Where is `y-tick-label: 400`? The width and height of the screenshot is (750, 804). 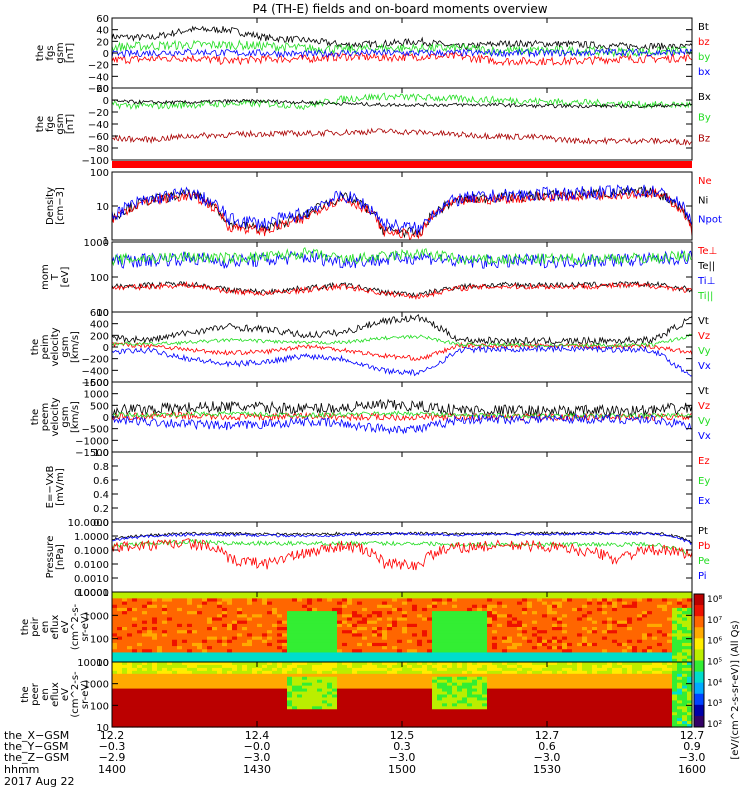
y-tick-label: 400 is located at coordinates (99, 325).